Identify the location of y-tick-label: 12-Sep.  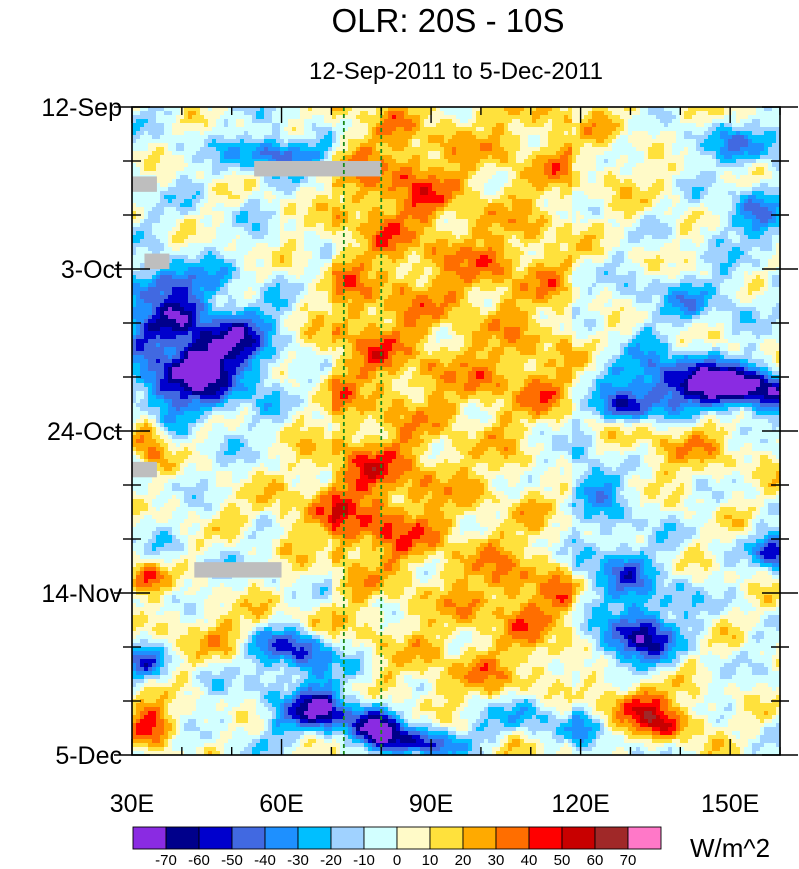
(81, 108).